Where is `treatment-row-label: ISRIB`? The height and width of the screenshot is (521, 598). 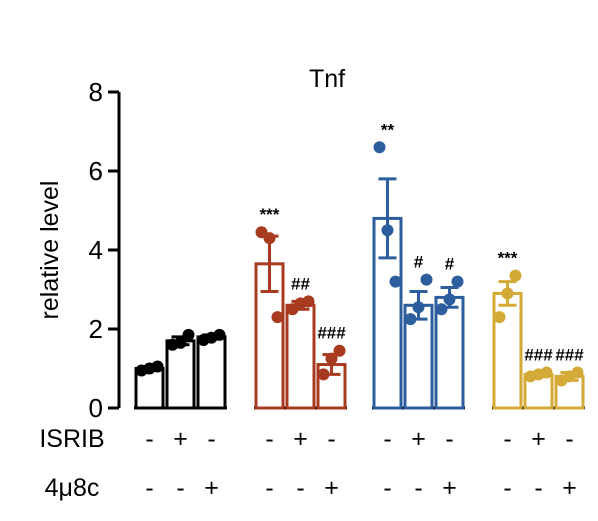 treatment-row-label: ISRIB is located at coordinates (71, 439).